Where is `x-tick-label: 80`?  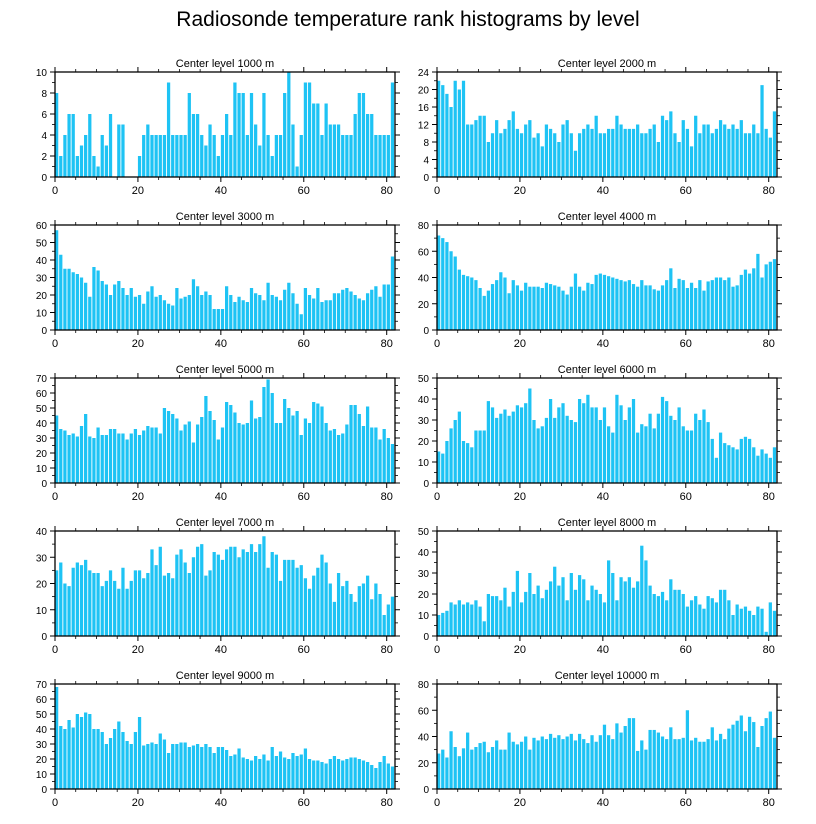 x-tick-label: 80 is located at coordinates (387, 650).